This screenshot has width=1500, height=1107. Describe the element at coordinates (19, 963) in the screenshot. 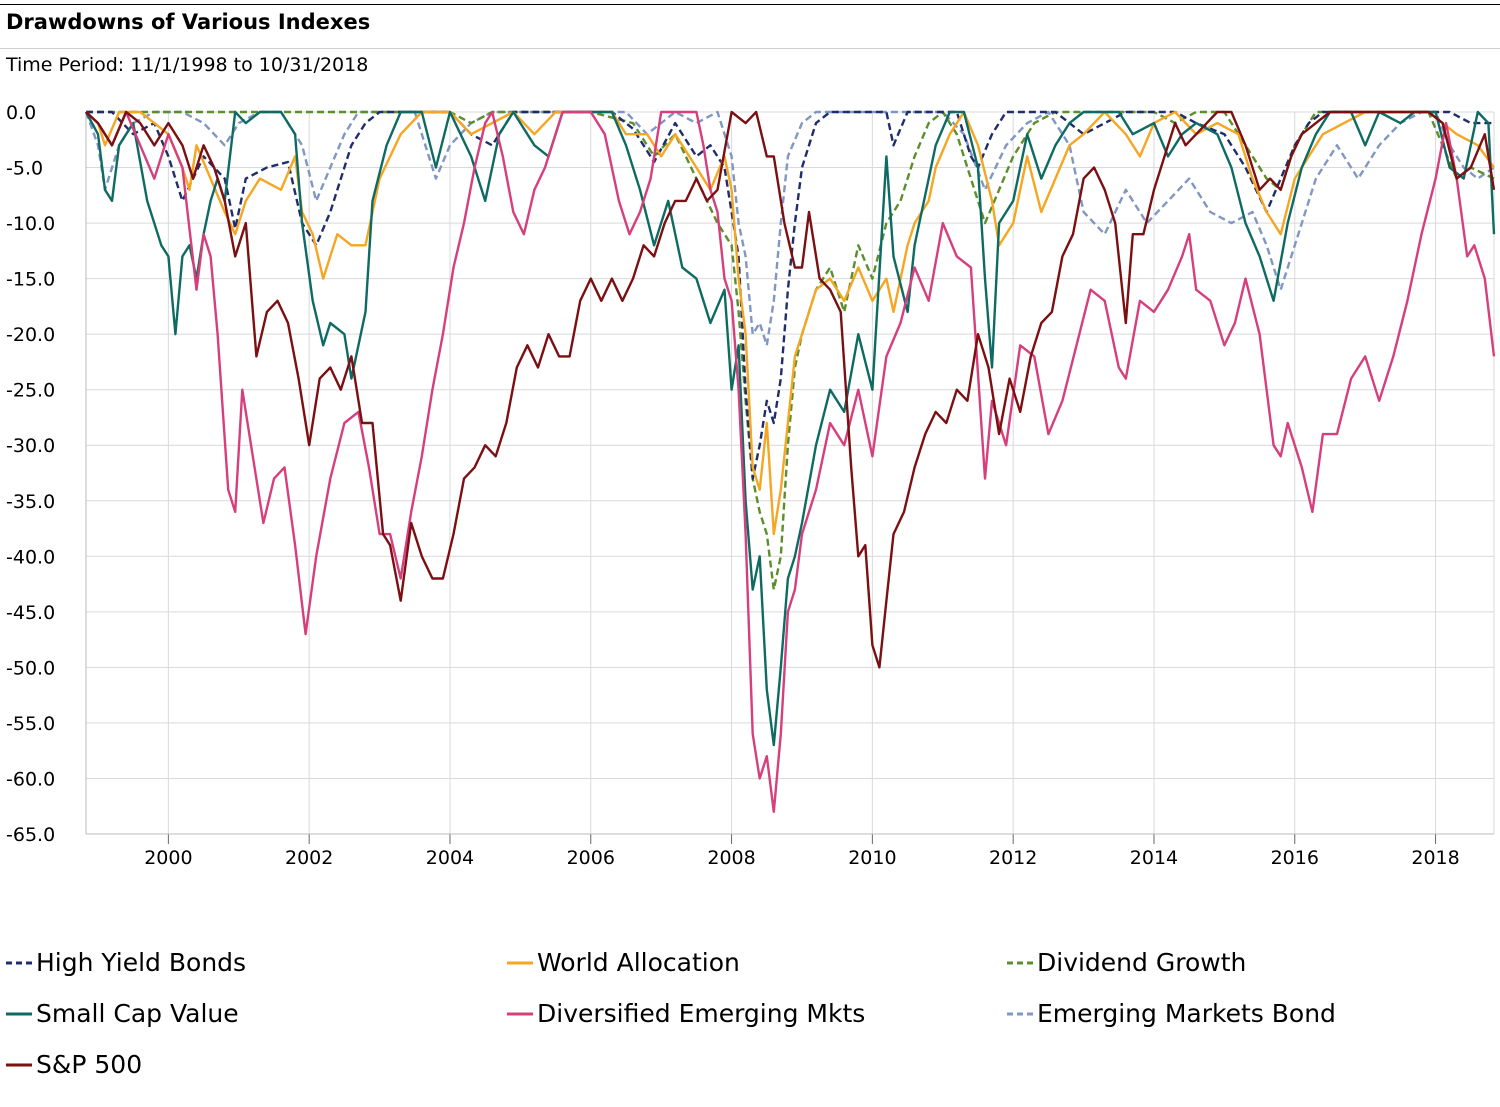

I see `legend-swatch-high-yield-bonds` at that location.